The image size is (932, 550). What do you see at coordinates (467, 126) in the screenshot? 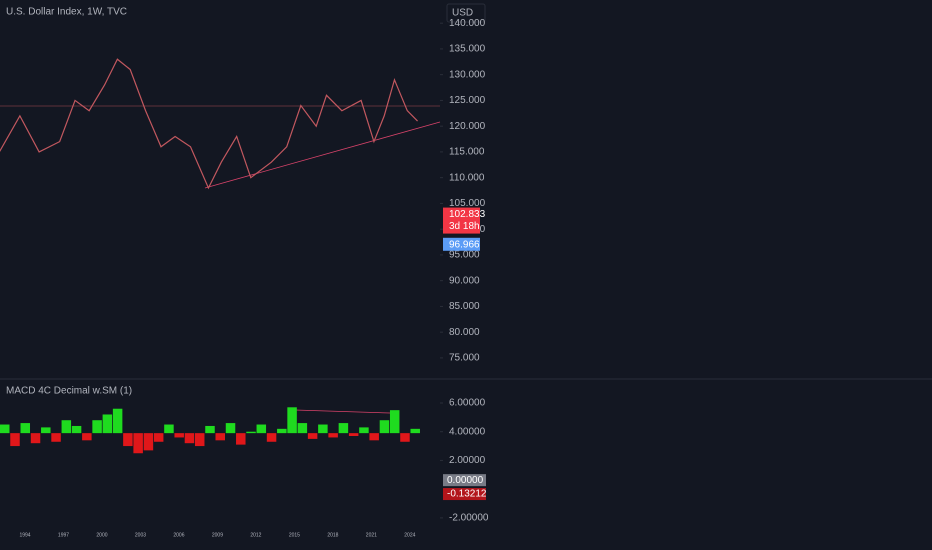
I see `y-tick-label: 120.000` at bounding box center [467, 126].